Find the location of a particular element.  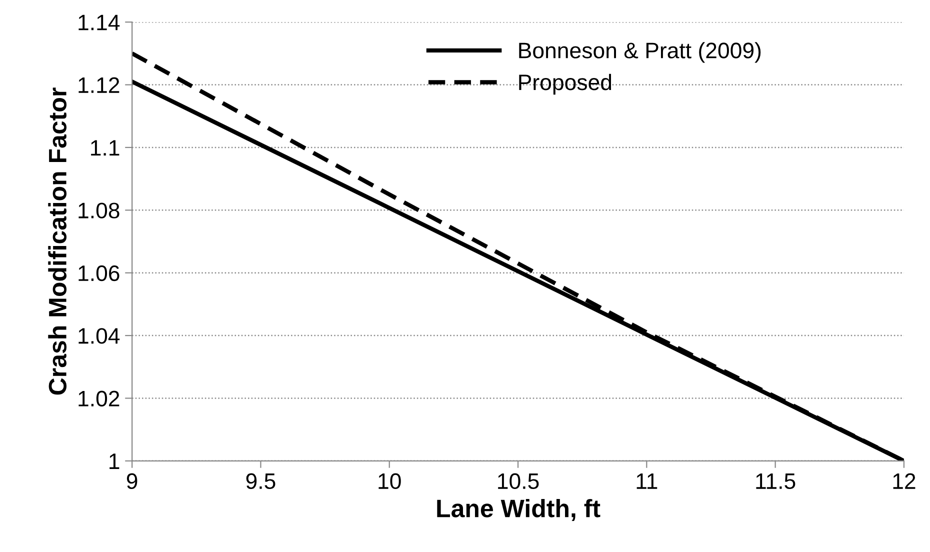

y-tick-label: 1.08 is located at coordinates (99, 210).